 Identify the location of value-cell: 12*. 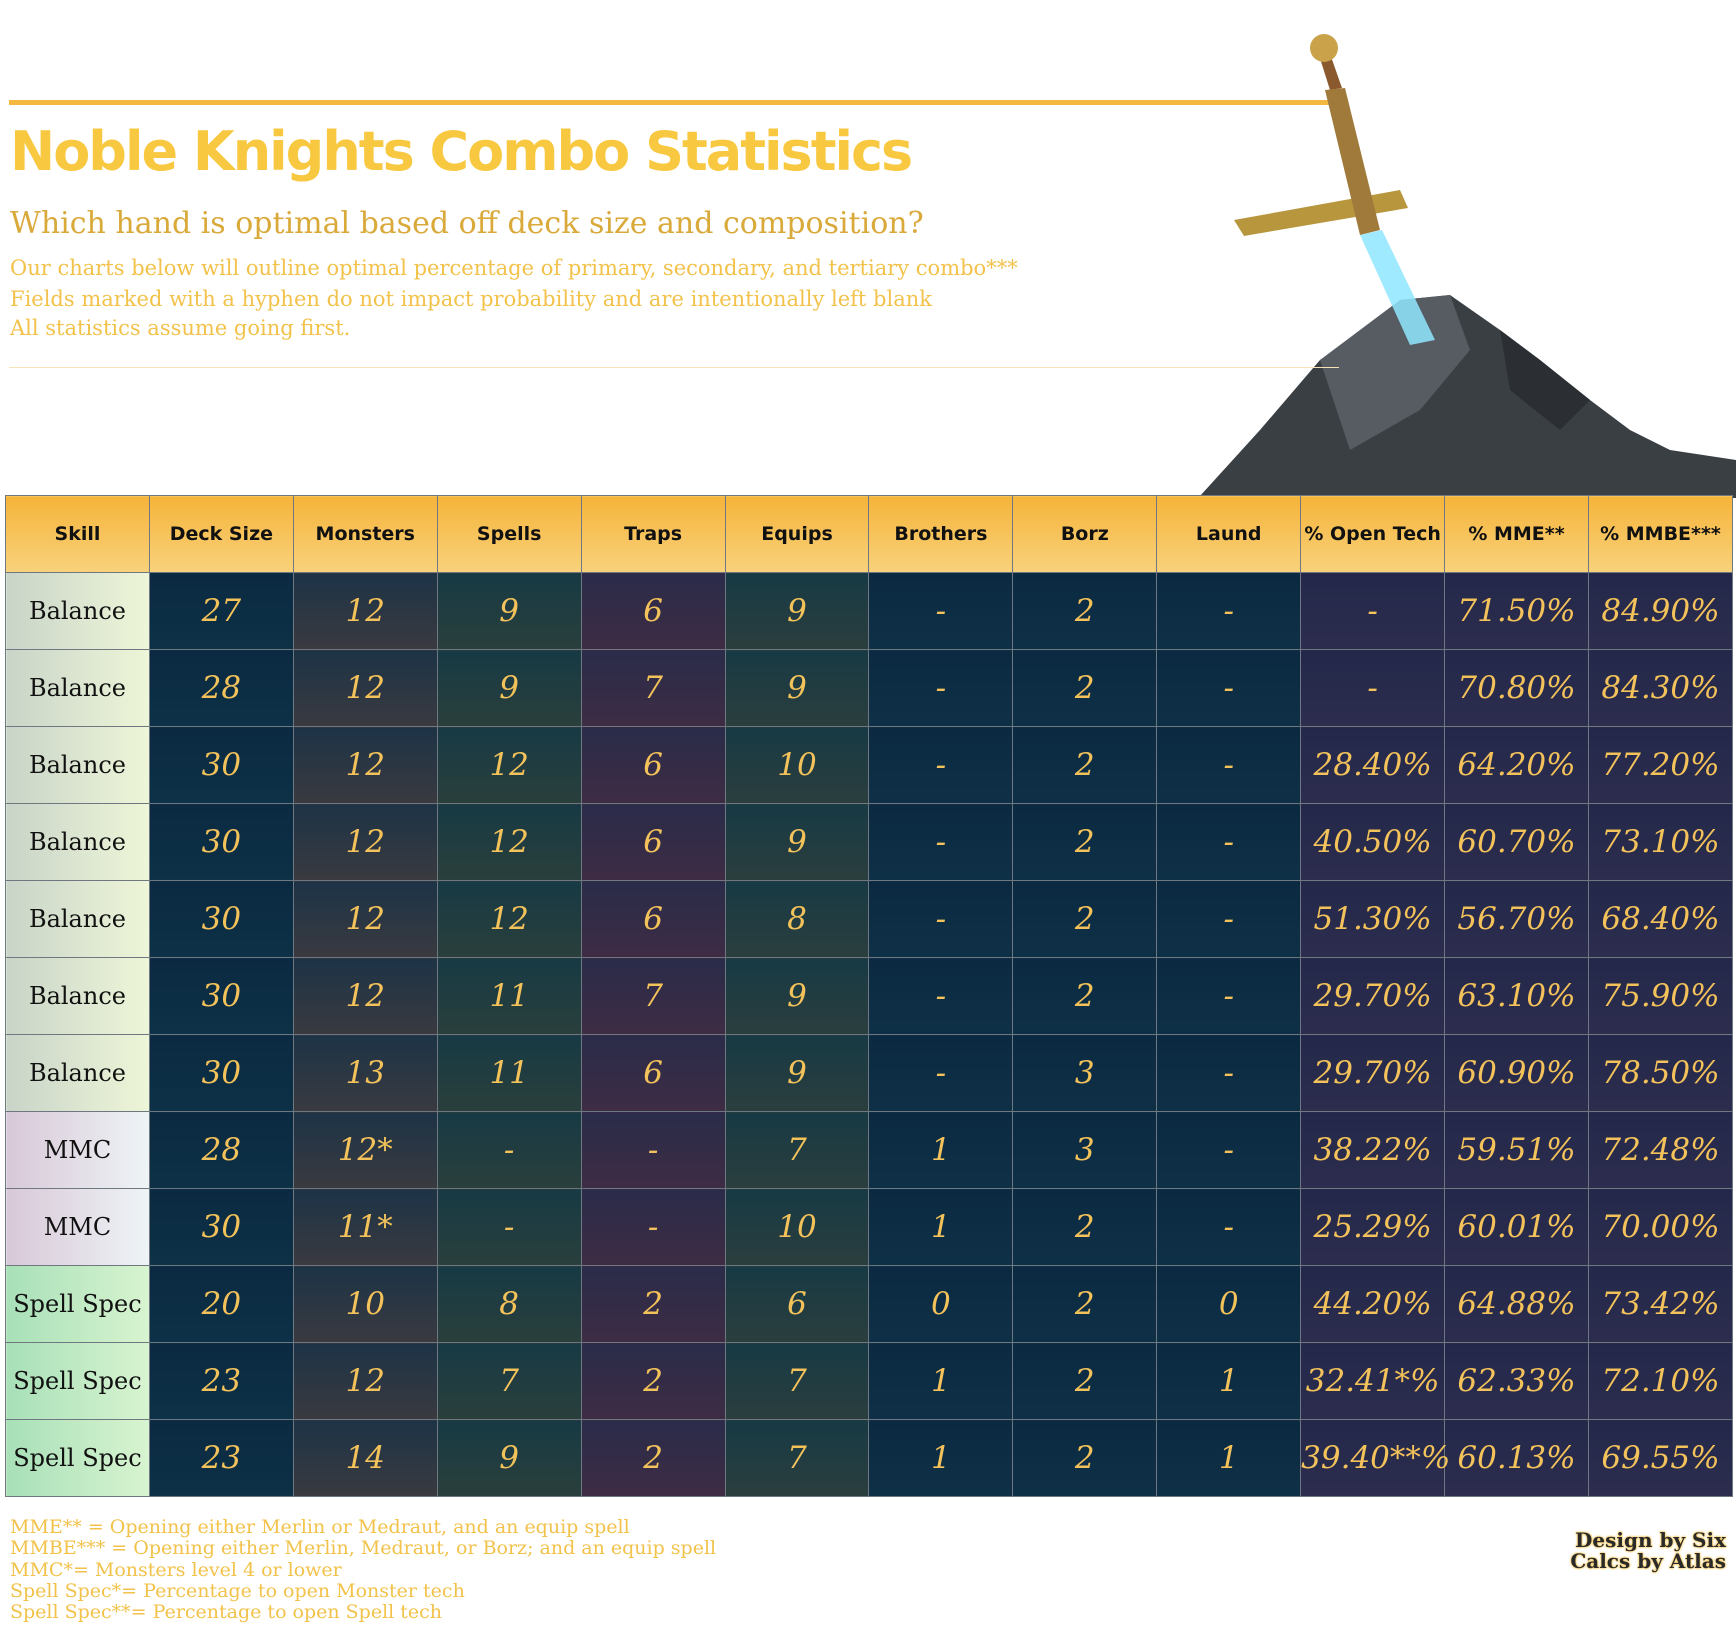
(365, 1150).